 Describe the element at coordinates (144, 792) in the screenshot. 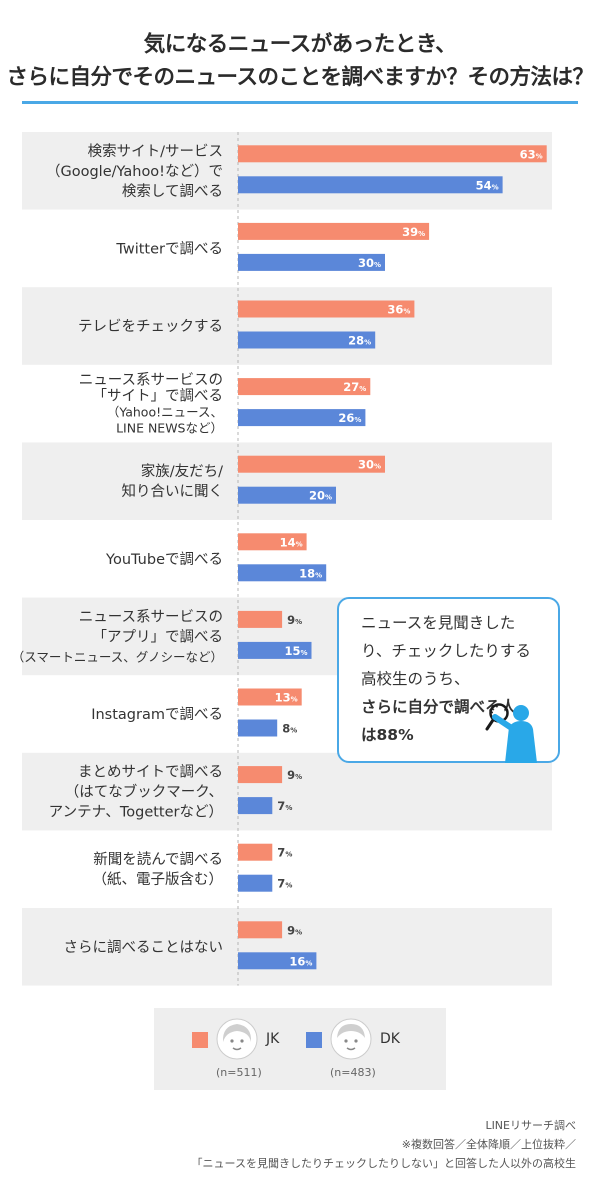

I see `category-label: （はてなブックマーク、` at that location.